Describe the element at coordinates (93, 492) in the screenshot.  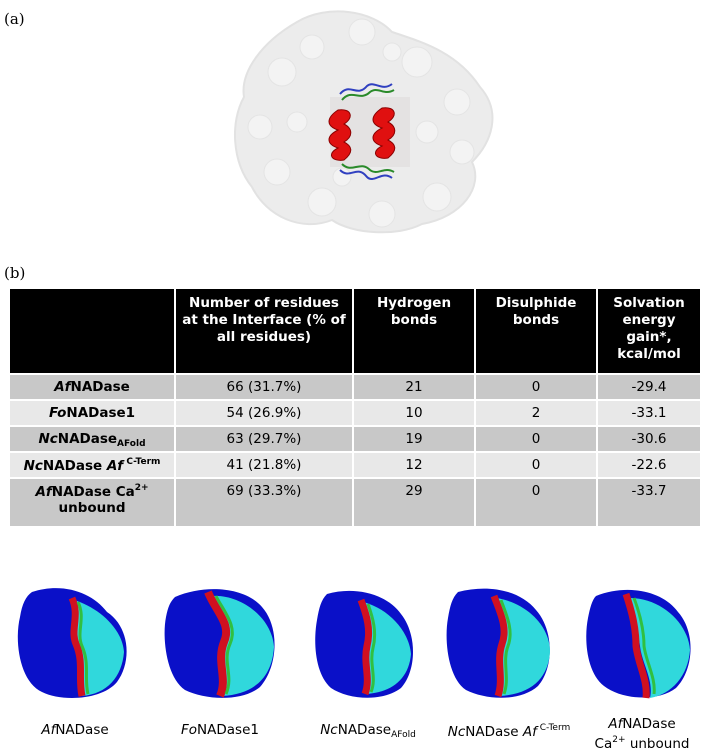
I see `name-rest: NADase Ca` at that location.